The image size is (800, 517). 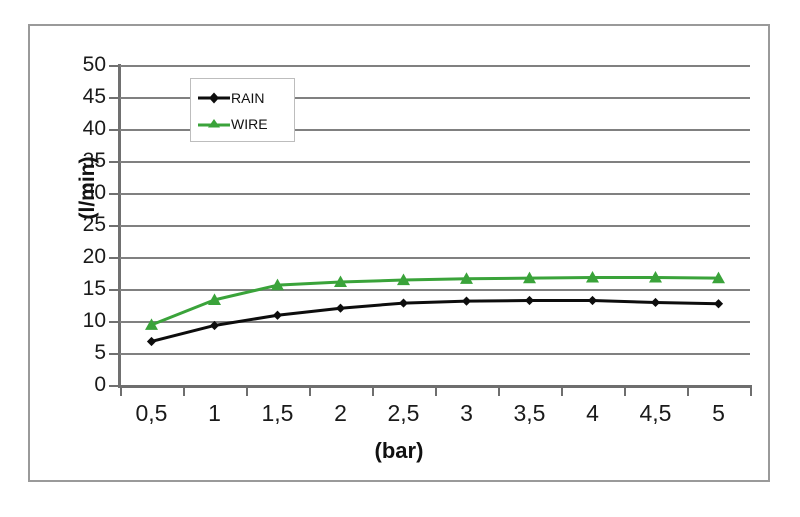 I want to click on y-axis-tick-label: 20, so click(x=94, y=256).